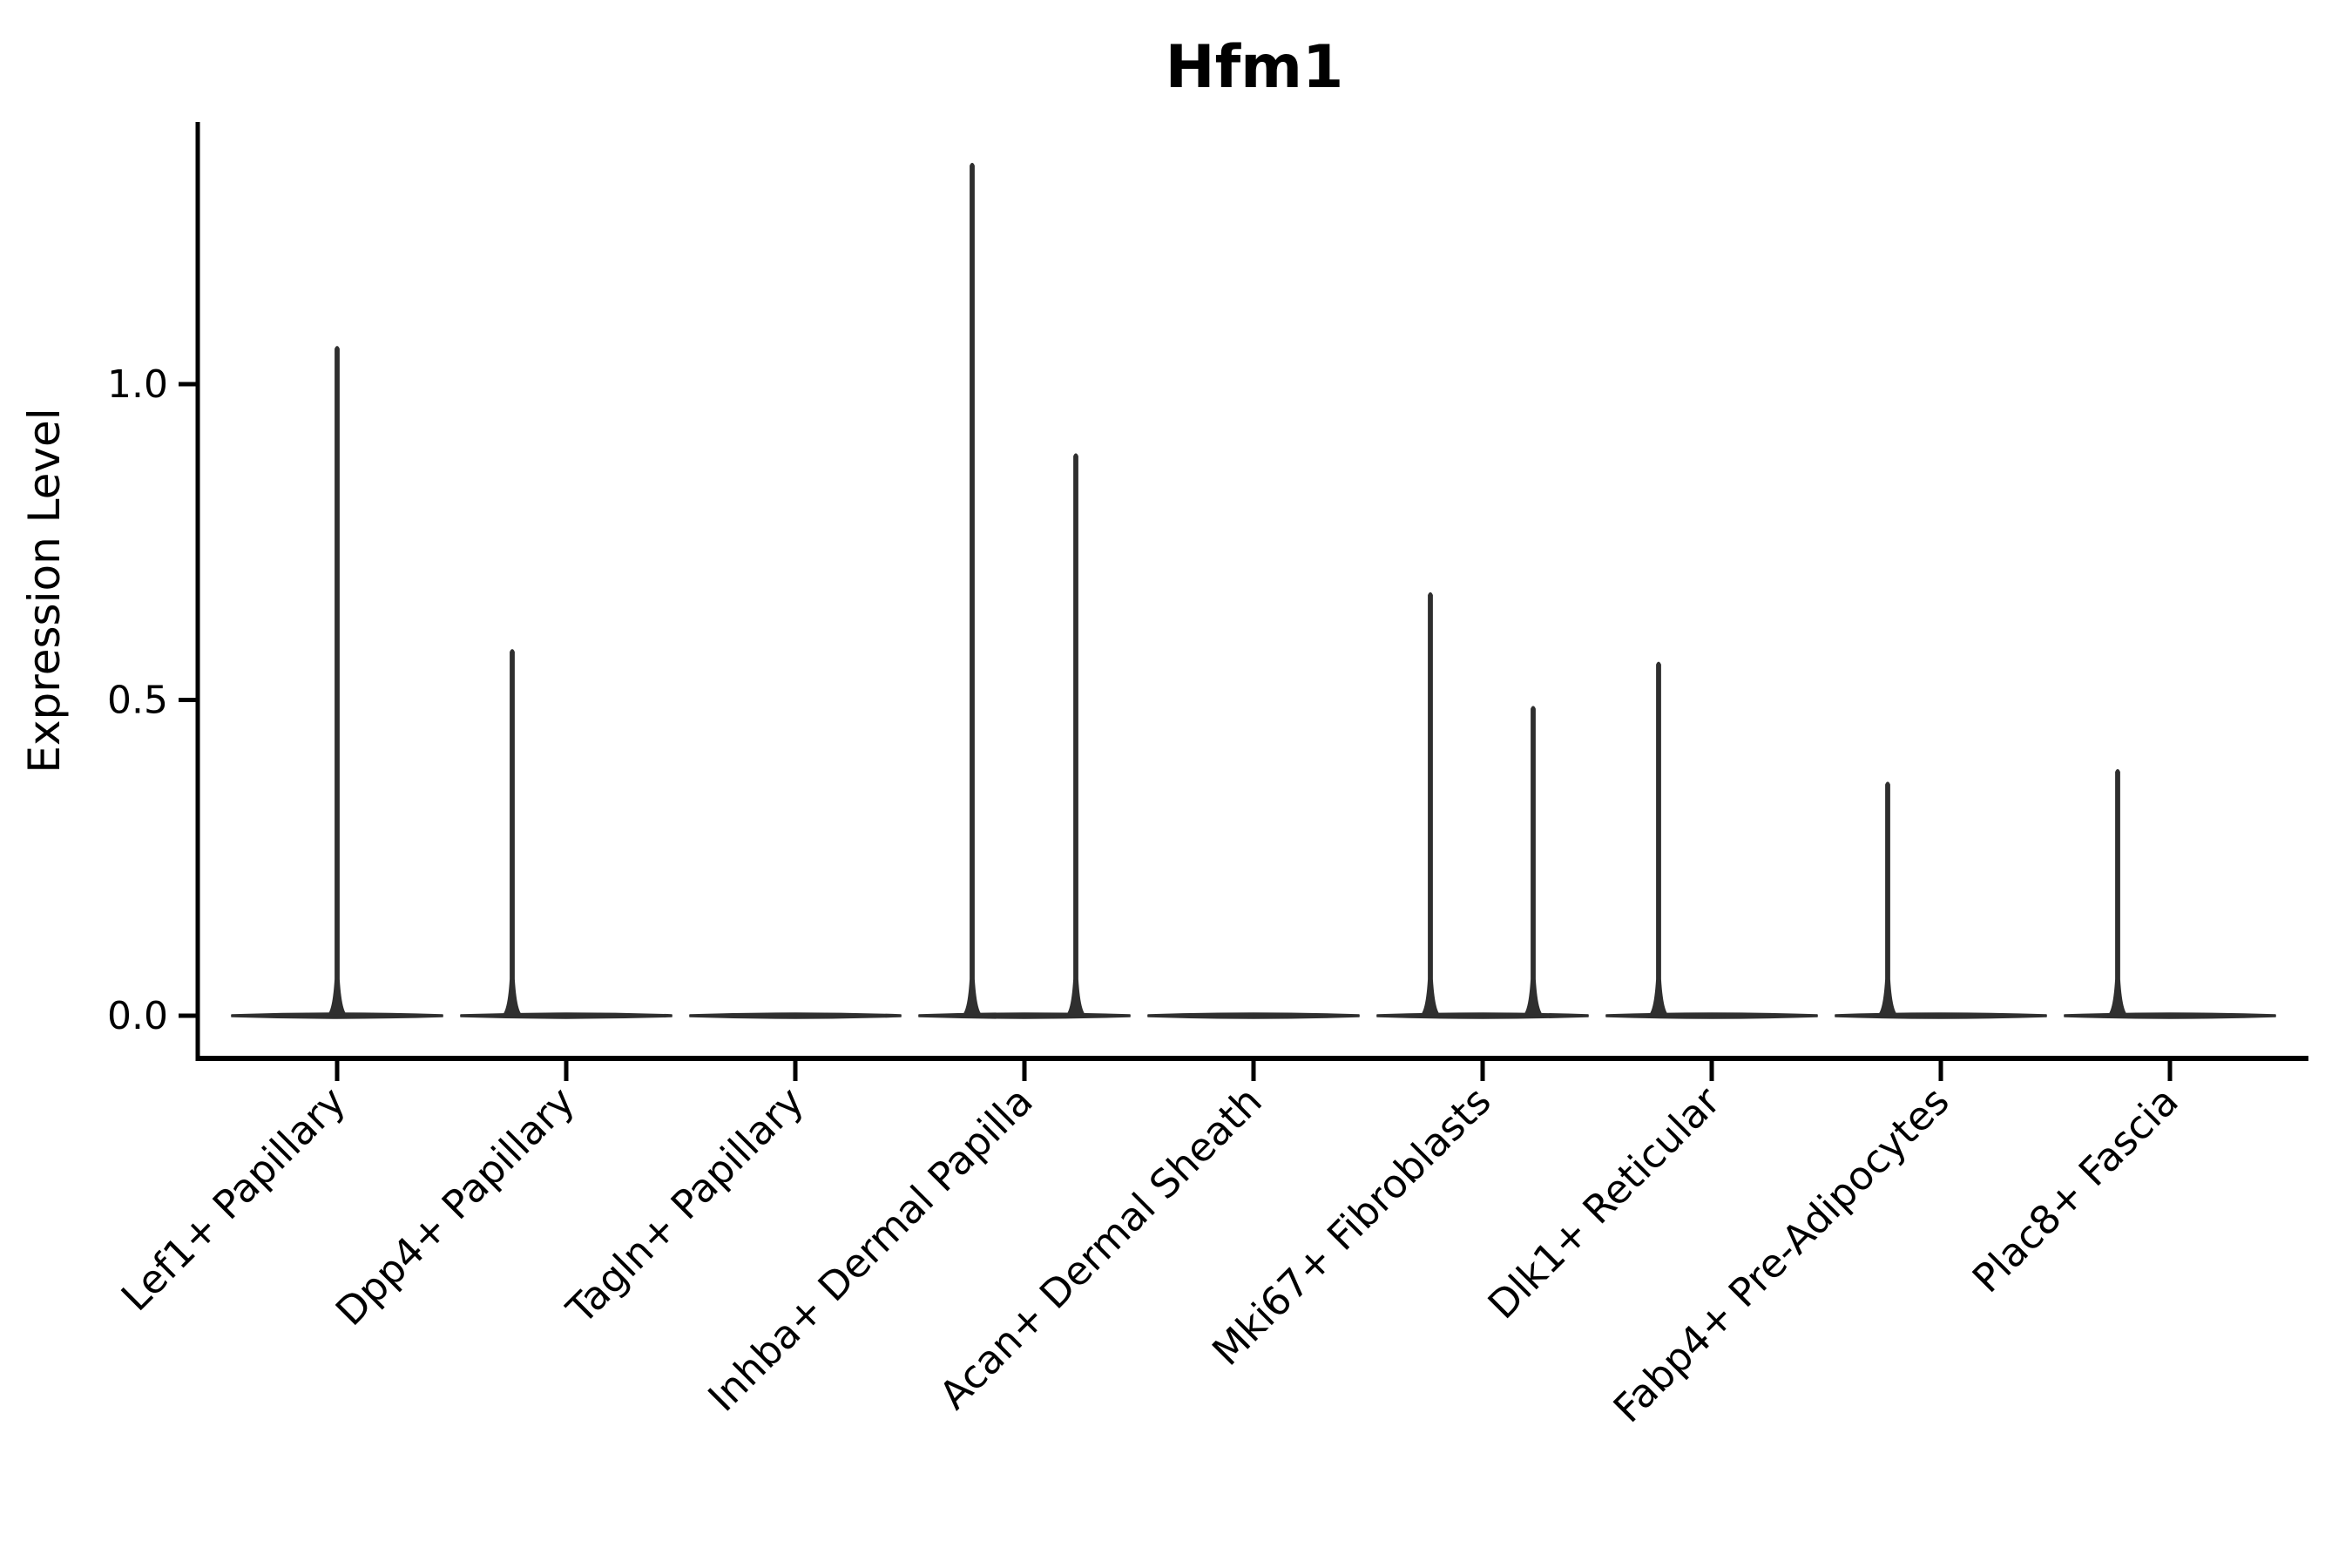 The image size is (2352, 1568). What do you see at coordinates (137, 1016) in the screenshot?
I see `y-tick-label: 0.0` at bounding box center [137, 1016].